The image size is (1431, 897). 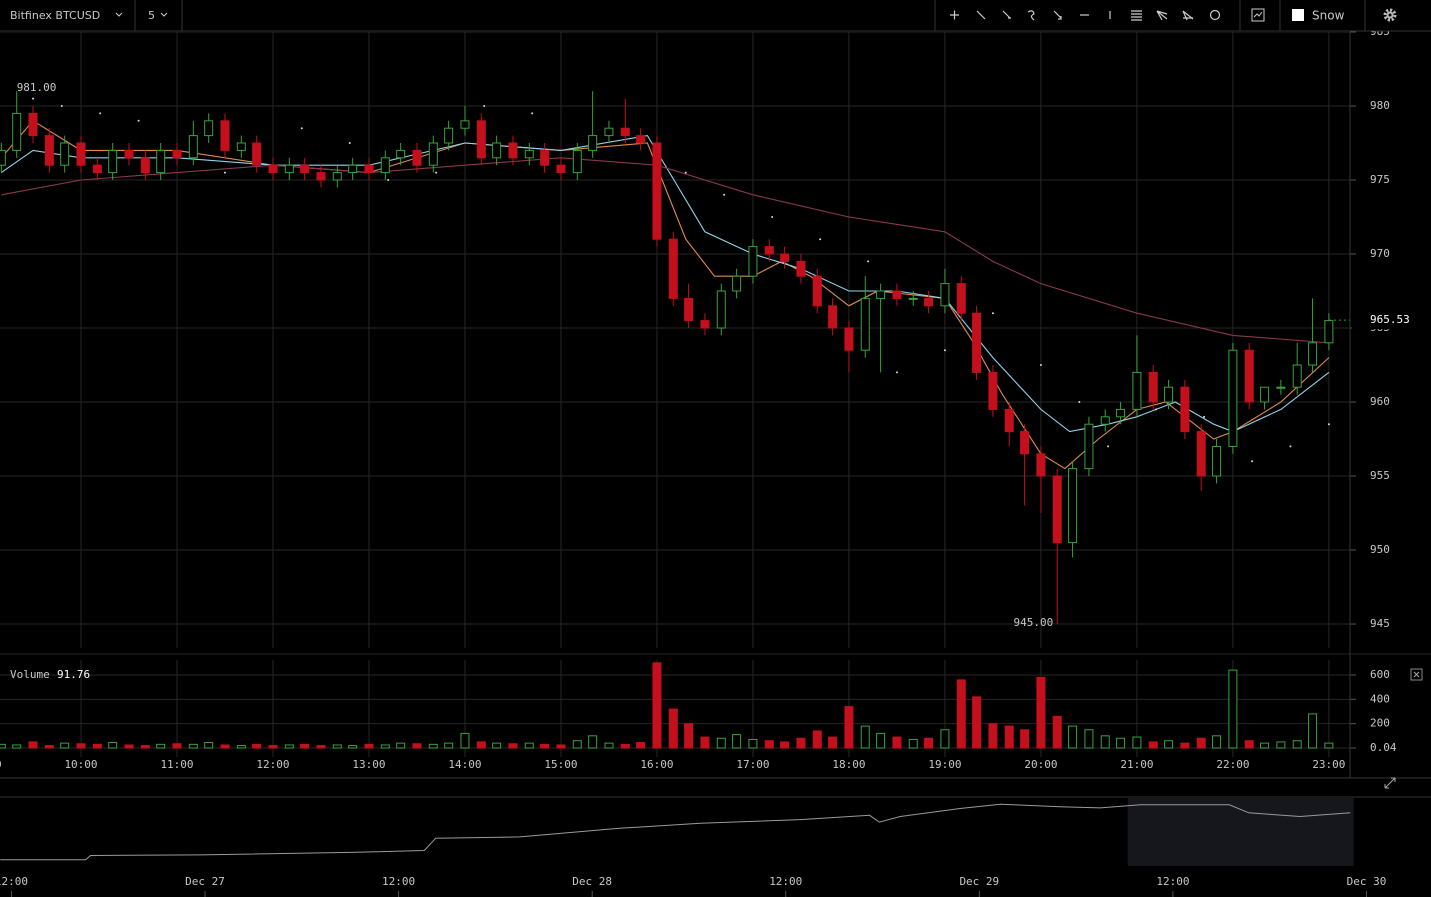 I want to click on expand-icon, so click(x=1390, y=783).